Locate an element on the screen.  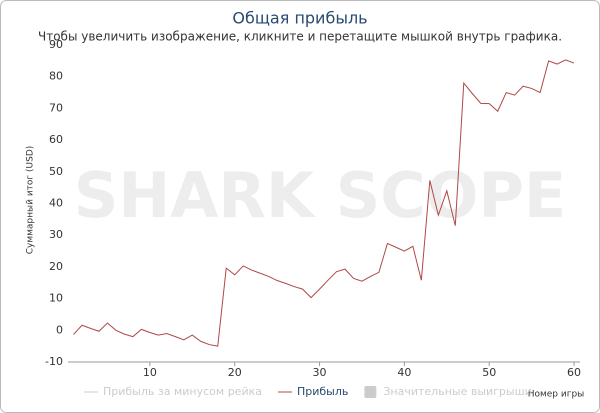
chart-title: Общая прибыль is located at coordinates (299, 18).